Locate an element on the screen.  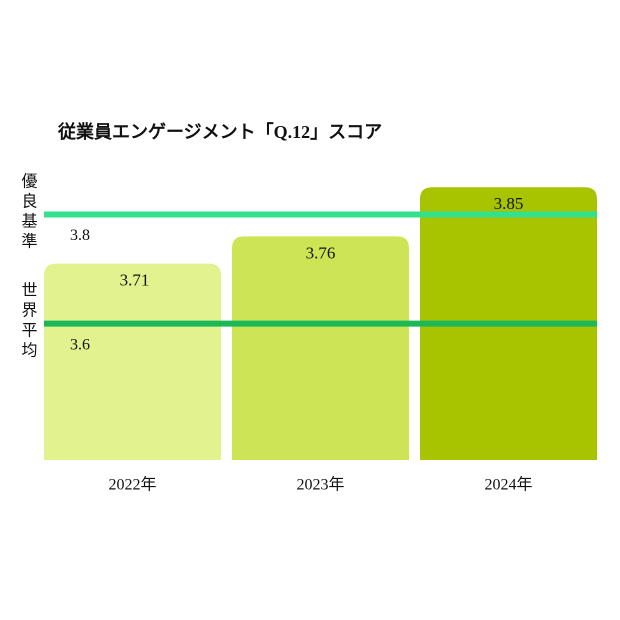
reference-label: 世界平均 is located at coordinates (28, 322).